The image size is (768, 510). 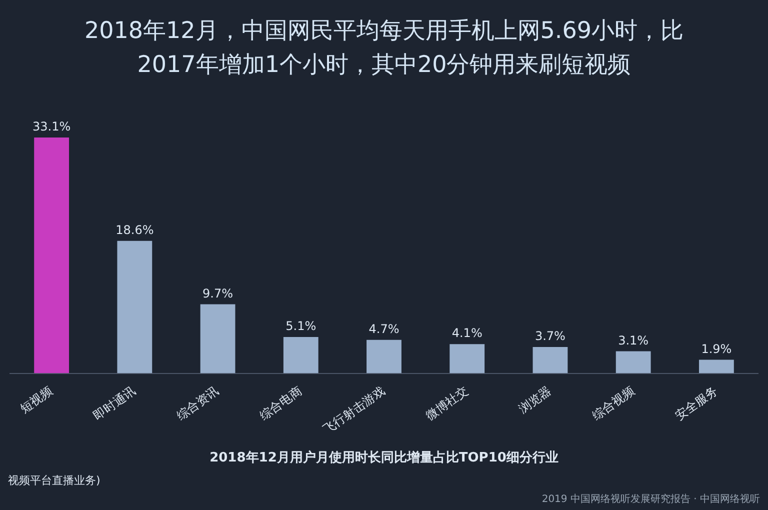 What do you see at coordinates (301, 326) in the screenshot?
I see `data-label: 5.1%` at bounding box center [301, 326].